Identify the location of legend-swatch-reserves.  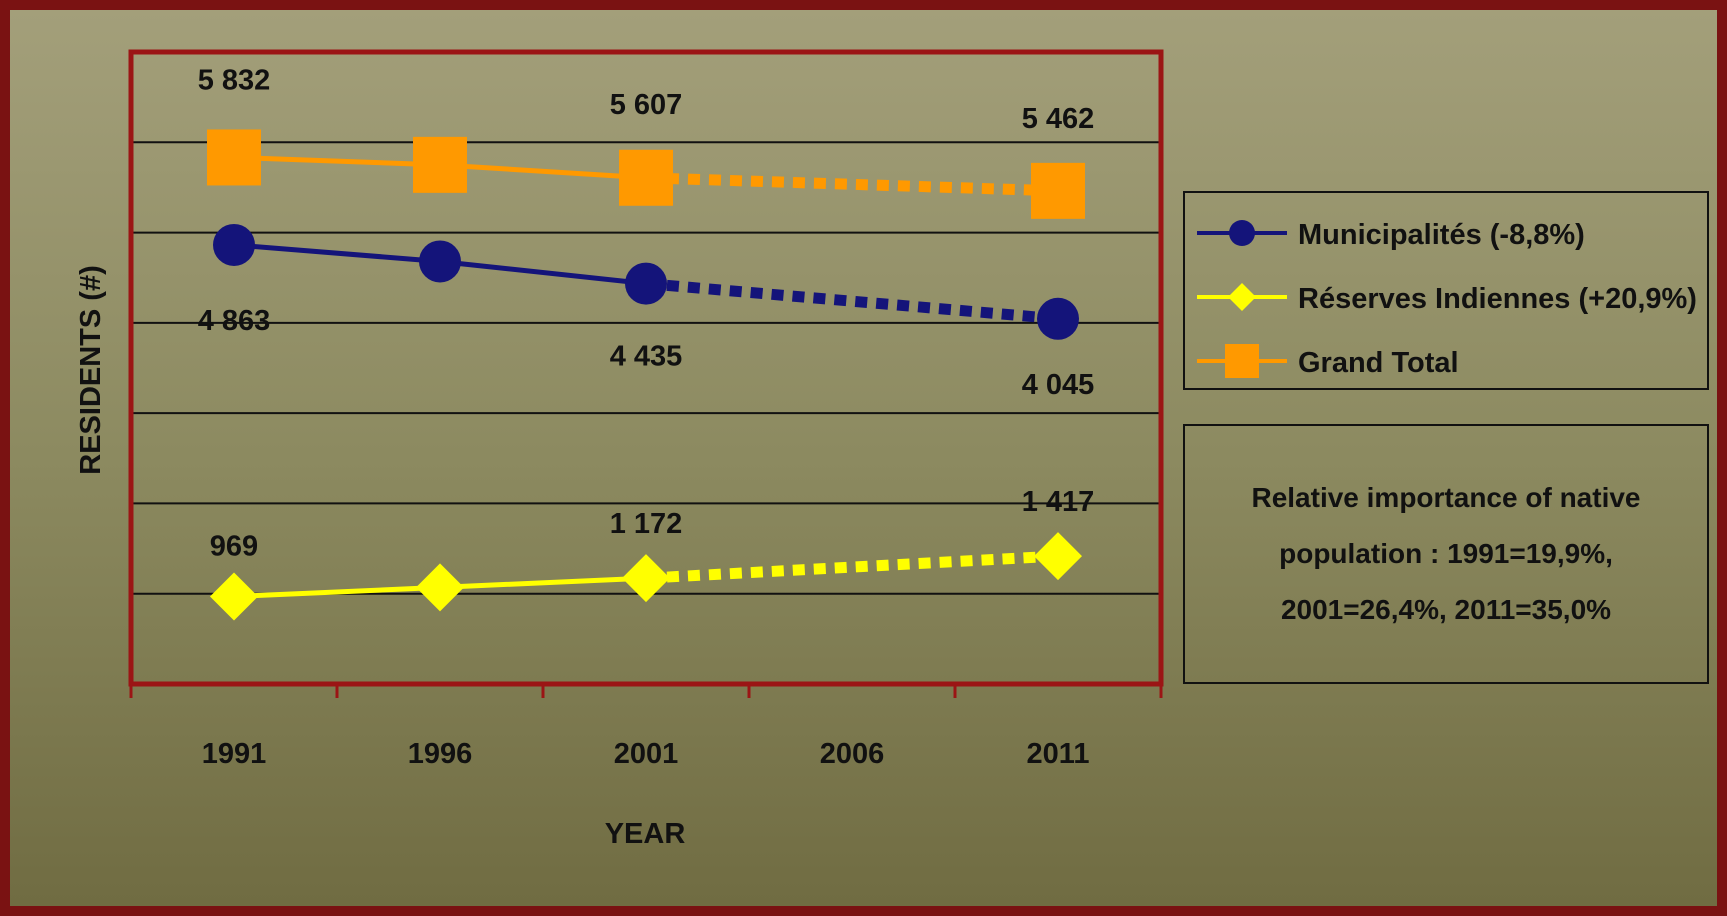
(1242, 297).